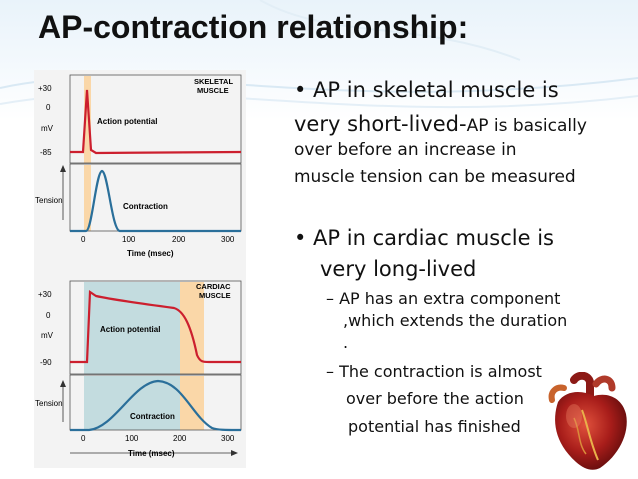  Describe the element at coordinates (435, 177) in the screenshot. I see `bullet-skeletal-line4: muscle tension can be measured` at that location.